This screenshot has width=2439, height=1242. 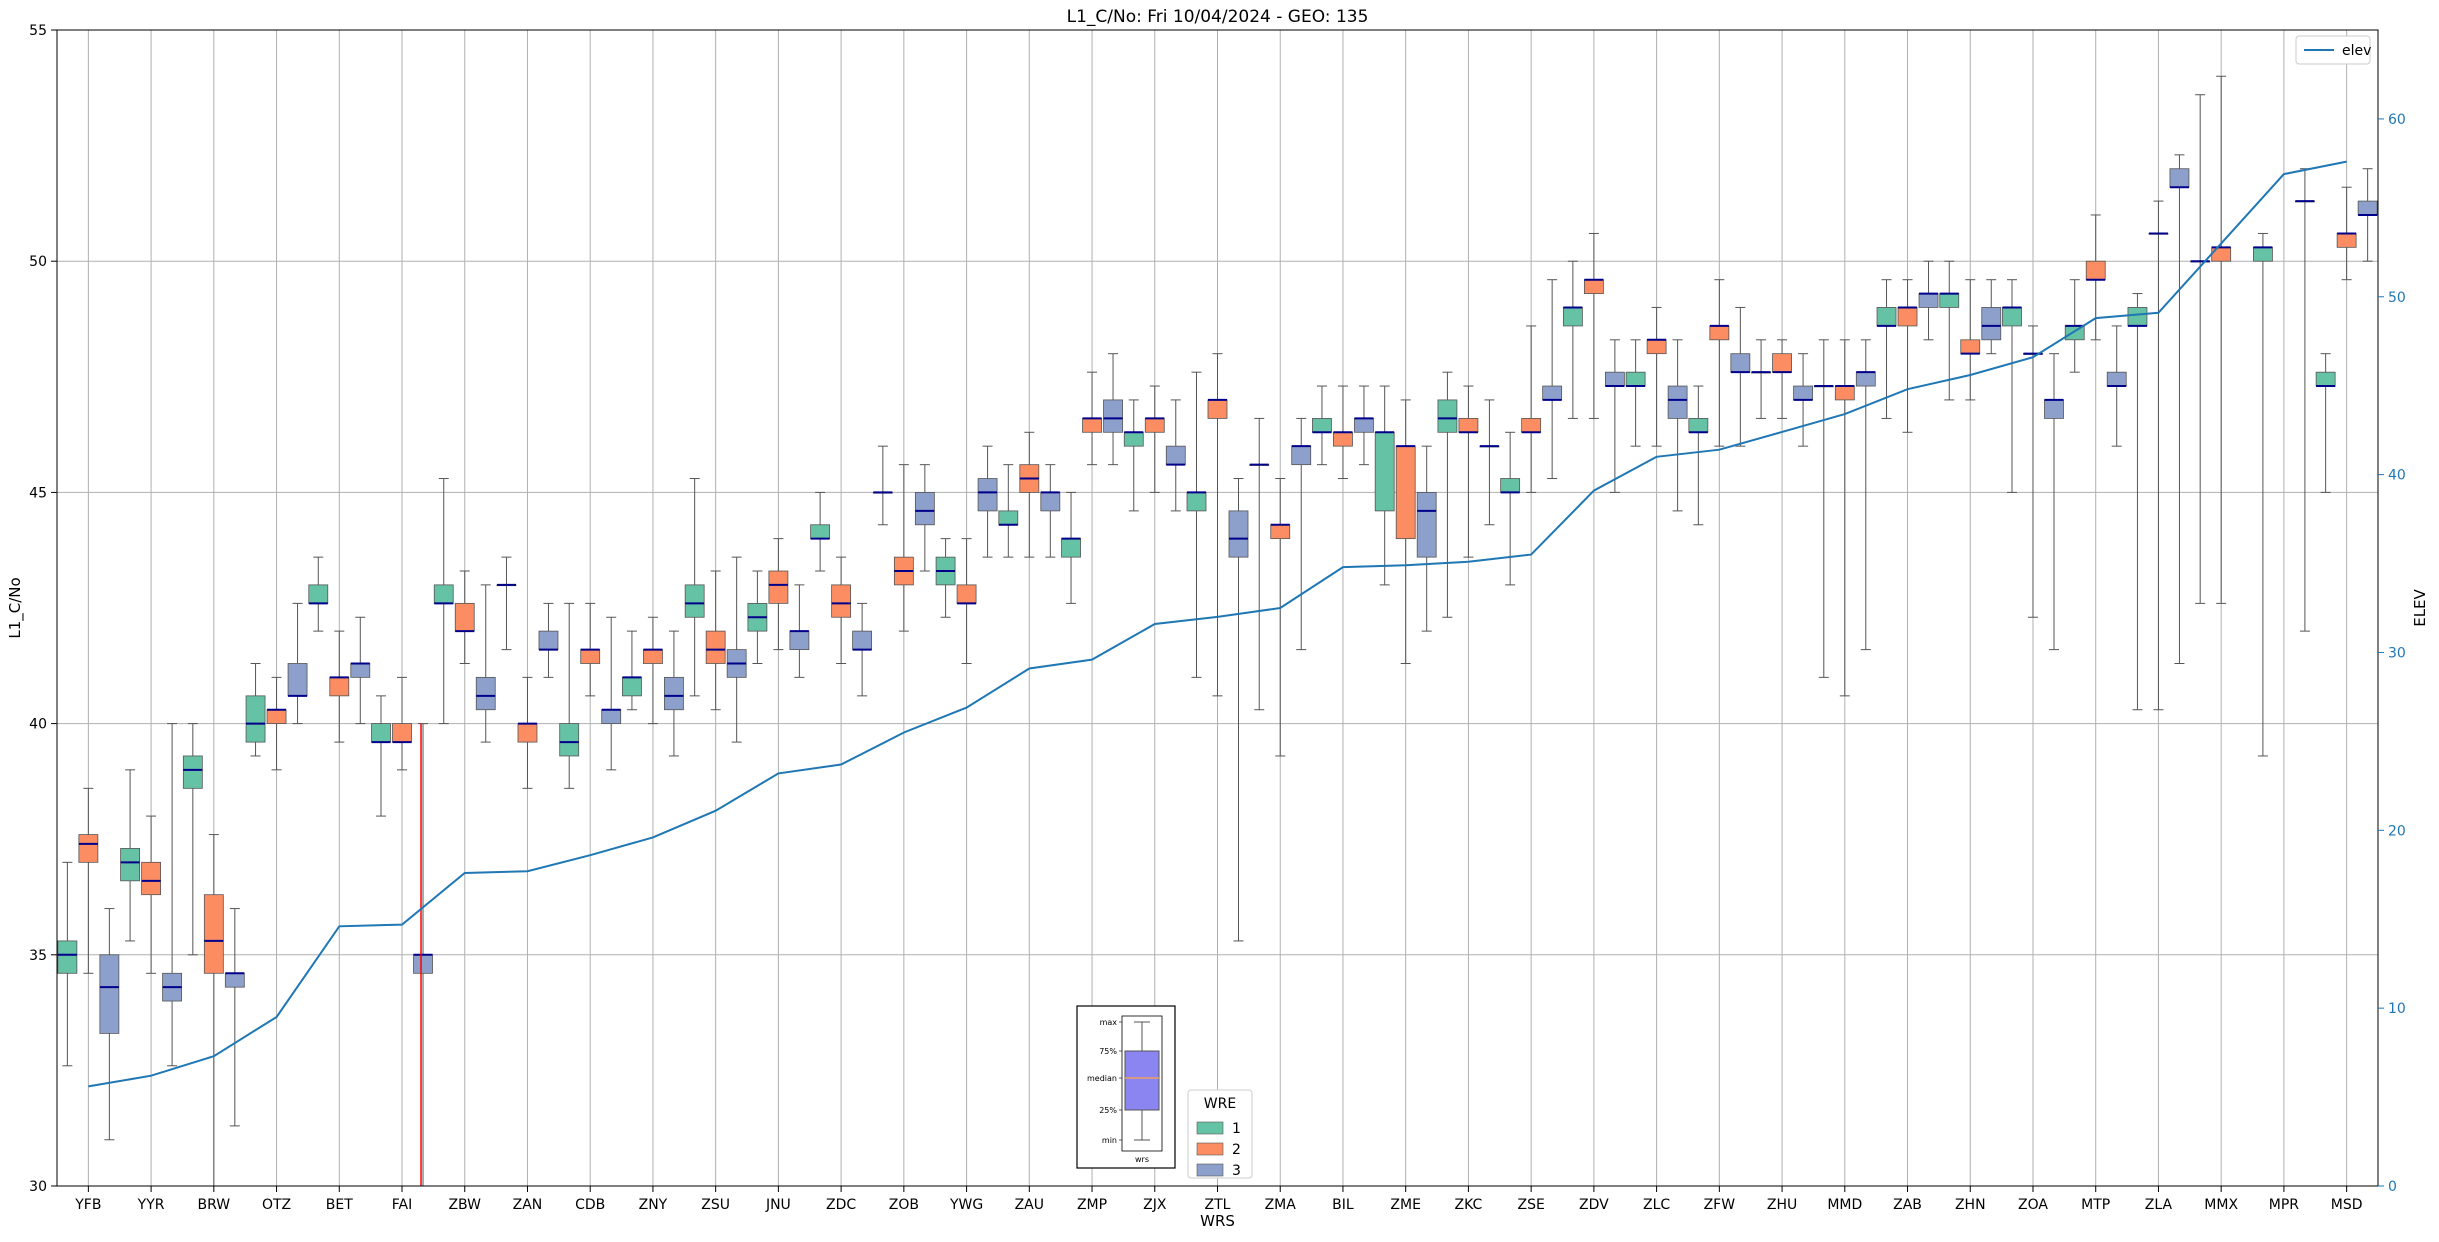 I want to click on box-zny-wre3, so click(x=674, y=693).